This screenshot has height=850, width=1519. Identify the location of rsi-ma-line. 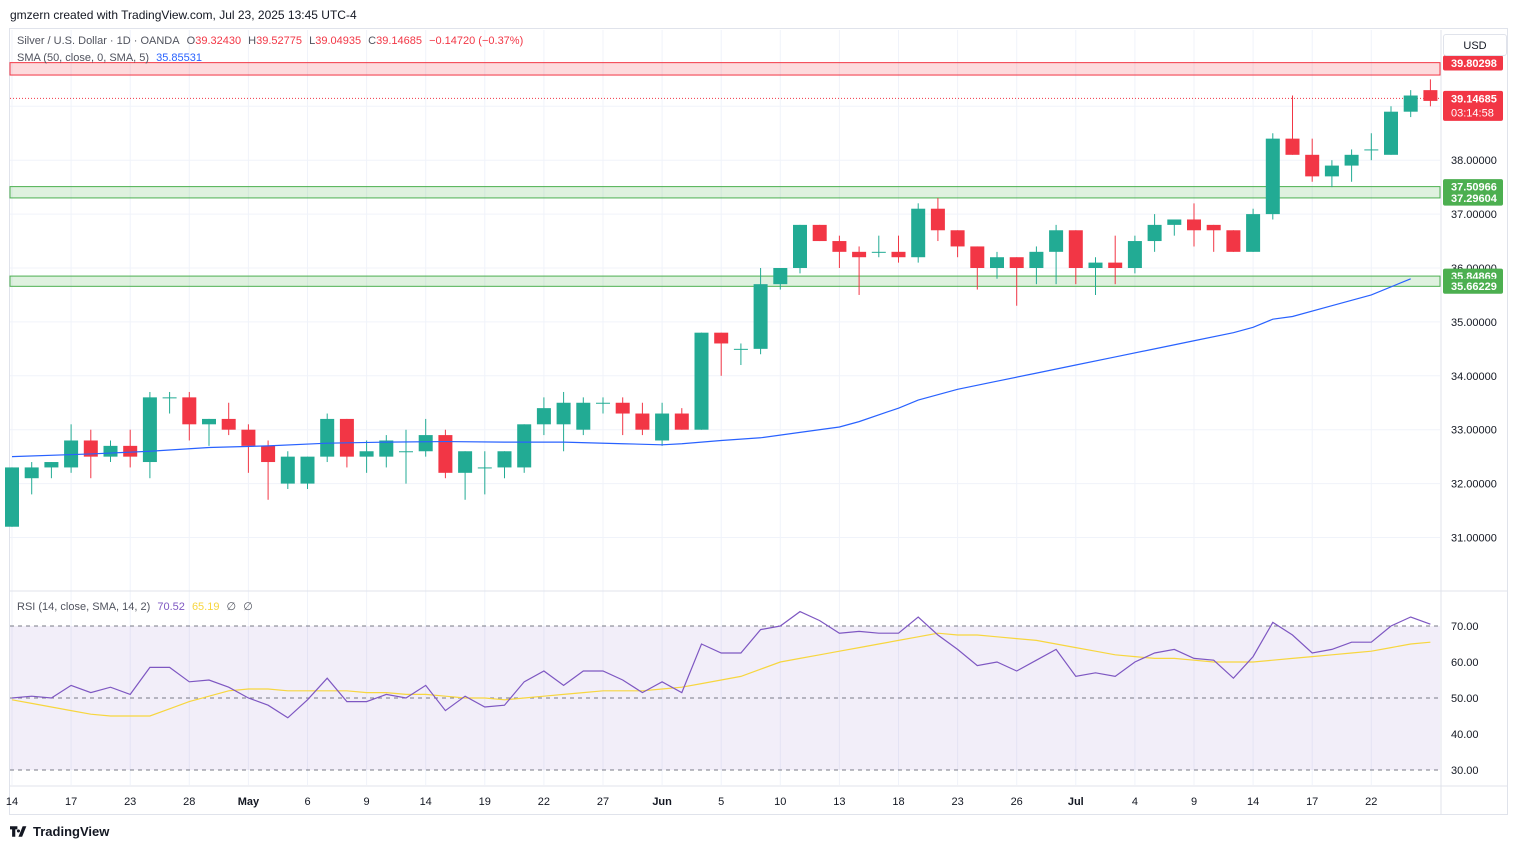
(721, 674).